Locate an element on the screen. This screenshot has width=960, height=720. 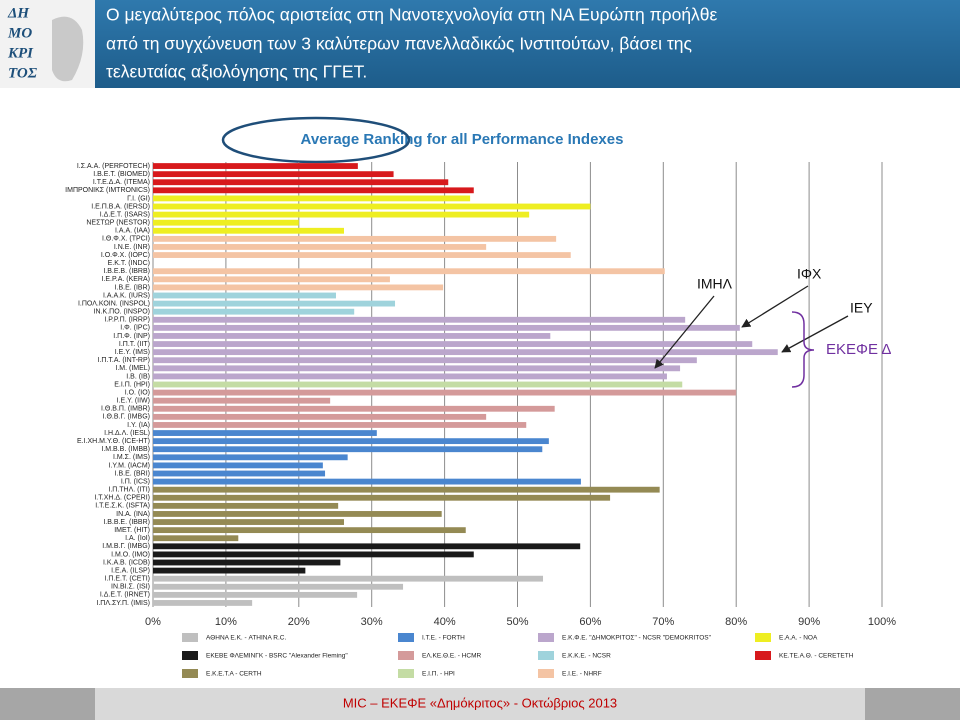
y-tick-label: Ι.Θ.Φ.Χ. (TPCI) is located at coordinates (126, 239).